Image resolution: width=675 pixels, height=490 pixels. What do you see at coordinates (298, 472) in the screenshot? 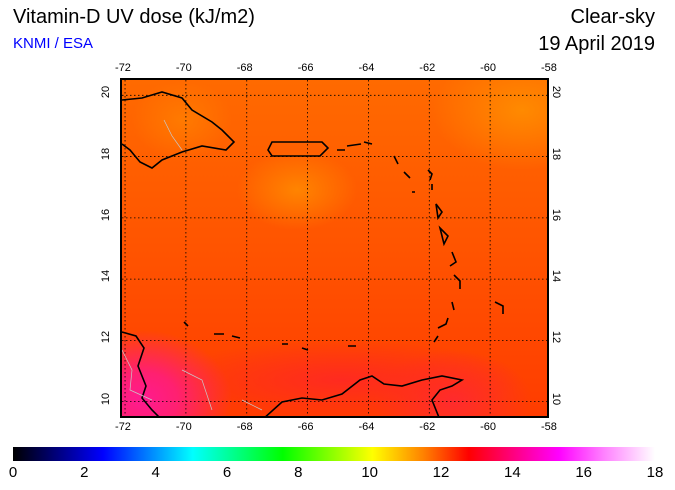
I see `colorbar-tick-label: 8` at bounding box center [298, 472].